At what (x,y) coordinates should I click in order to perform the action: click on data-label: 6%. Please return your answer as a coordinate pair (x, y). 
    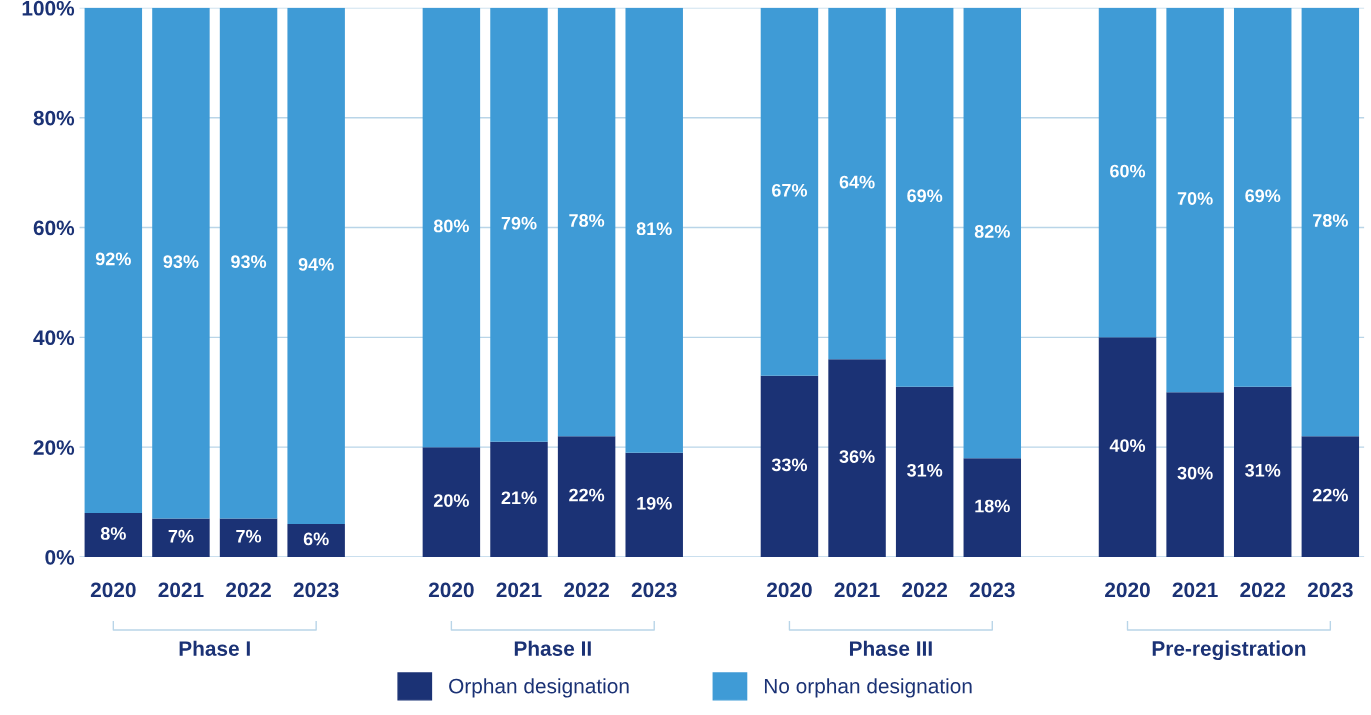
    Looking at the image, I should click on (316, 539).